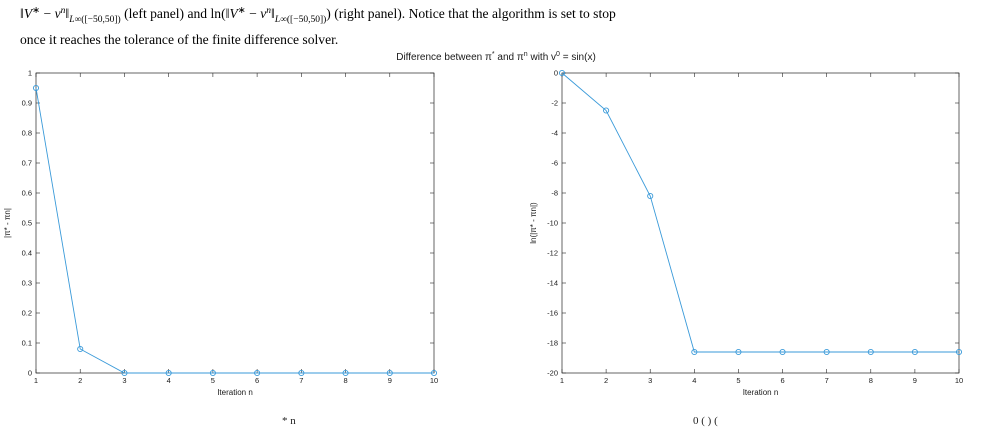  I want to click on y-tick-label: 0.1, so click(27, 343).